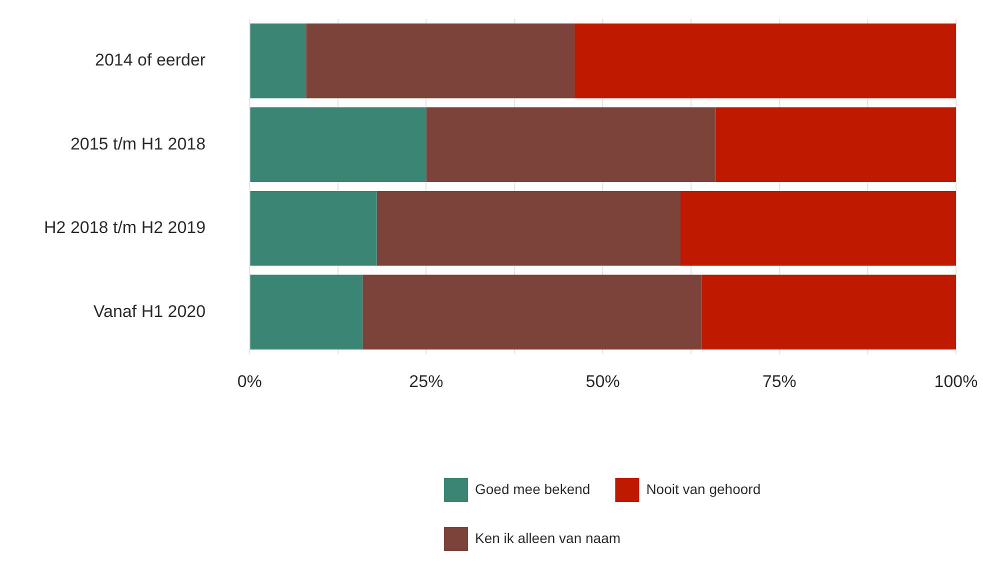 The width and height of the screenshot is (983, 561). I want to click on x-tick-label: 100%, so click(956, 381).